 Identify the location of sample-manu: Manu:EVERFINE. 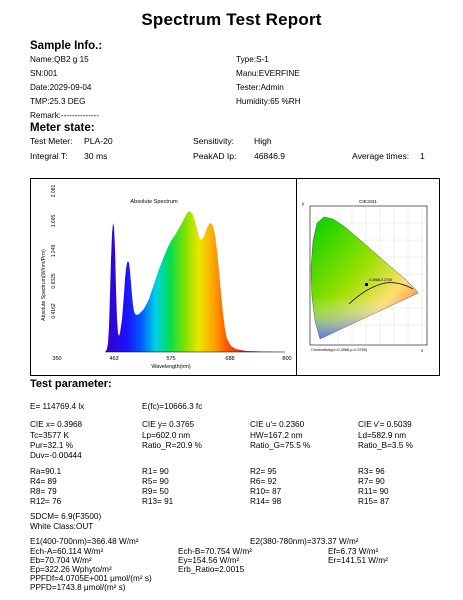
(268, 73).